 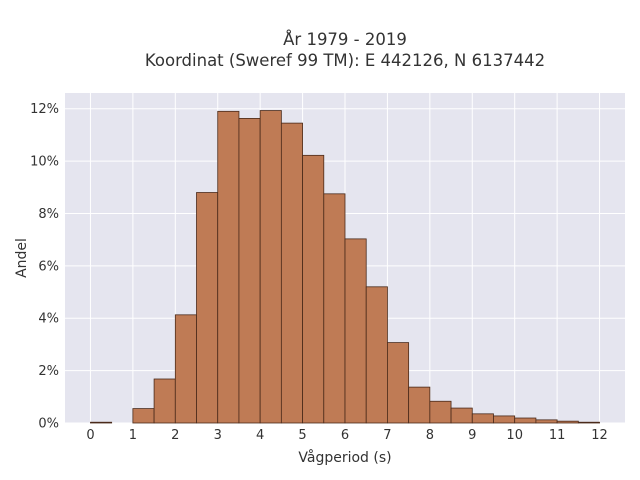 What do you see at coordinates (48, 214) in the screenshot?
I see `y-tick-label: 8%` at bounding box center [48, 214].